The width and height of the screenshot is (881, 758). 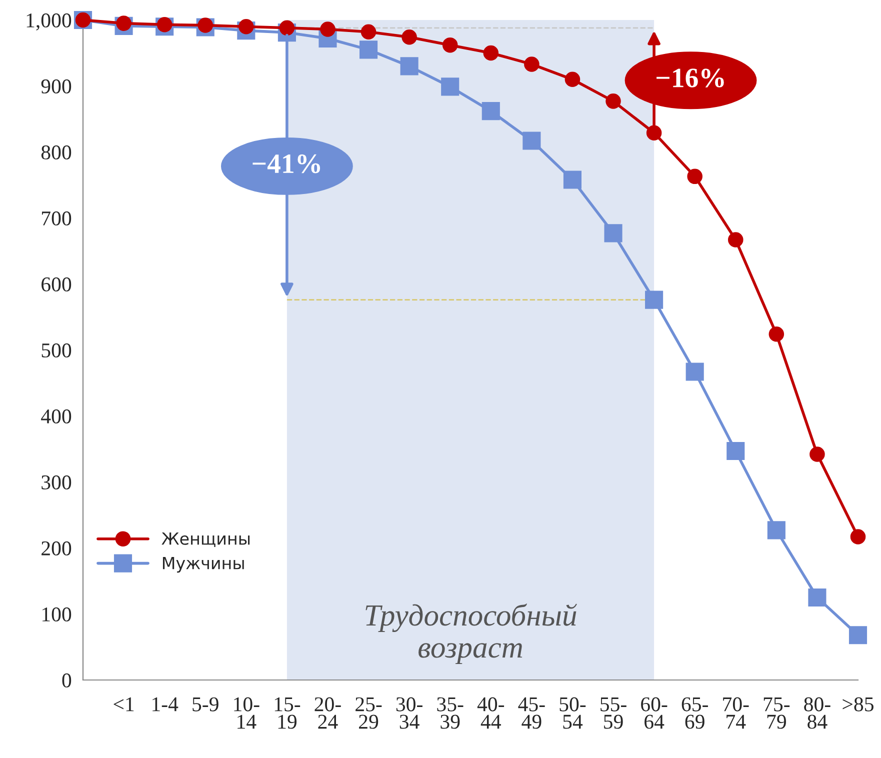 I want to click on annotation: −41%, so click(x=286, y=164).